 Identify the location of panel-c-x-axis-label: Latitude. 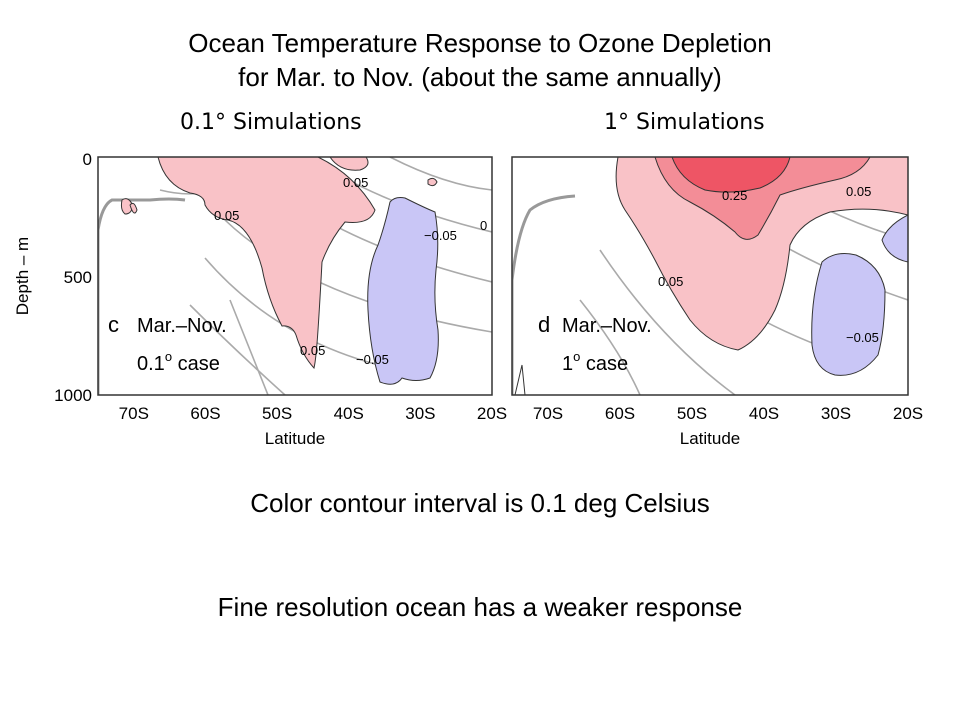
(295, 438).